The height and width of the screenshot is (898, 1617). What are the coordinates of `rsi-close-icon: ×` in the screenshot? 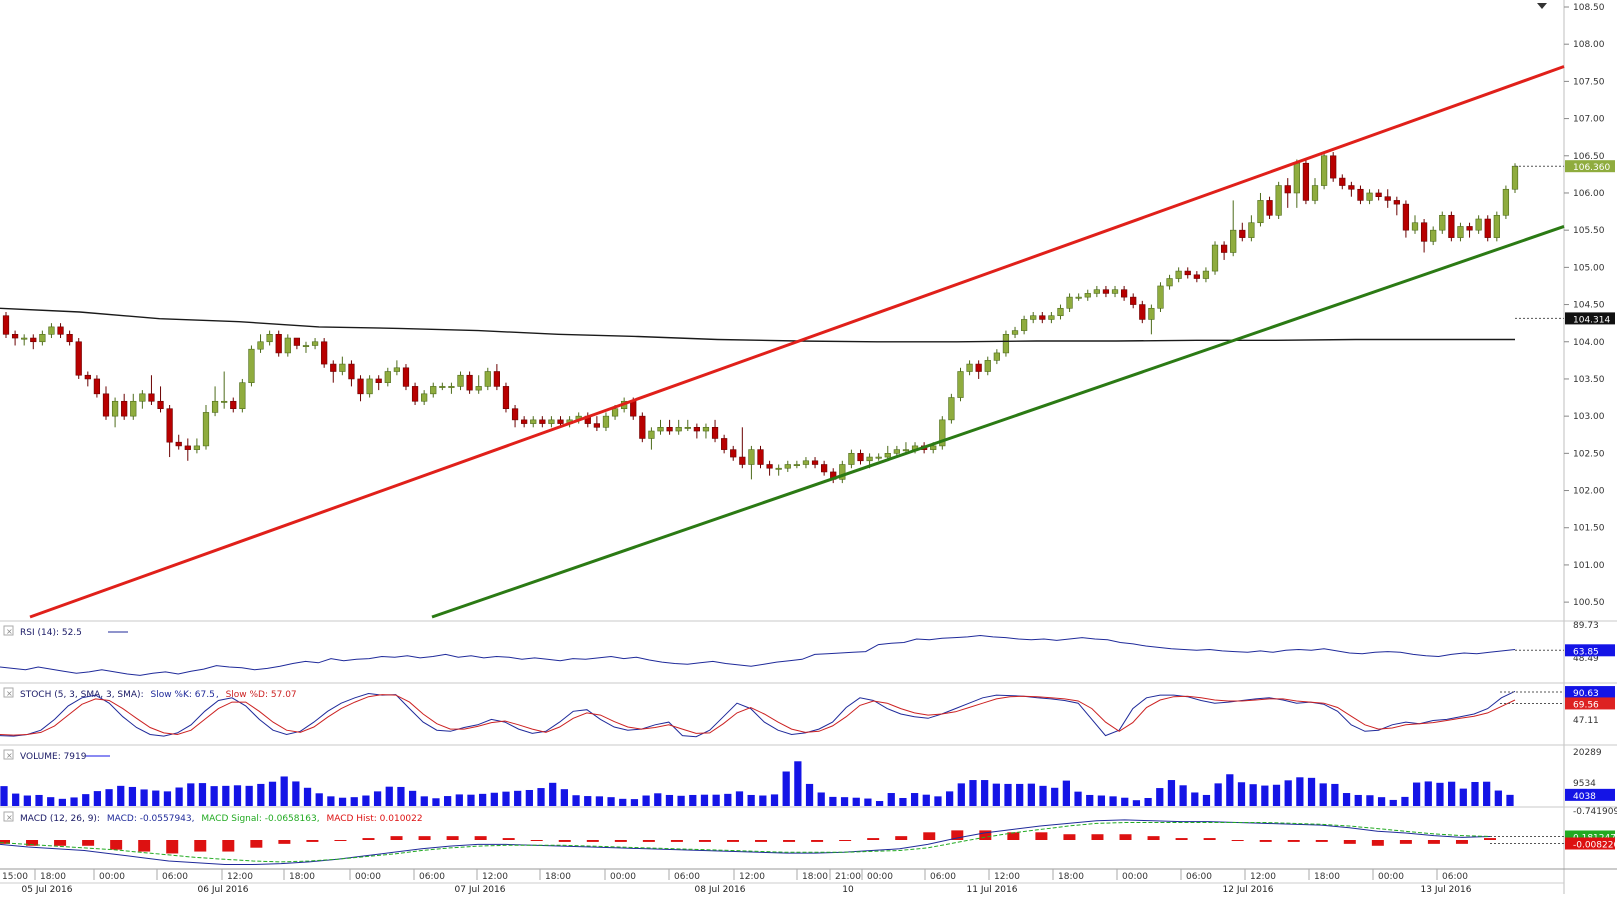 It's located at (8, 630).